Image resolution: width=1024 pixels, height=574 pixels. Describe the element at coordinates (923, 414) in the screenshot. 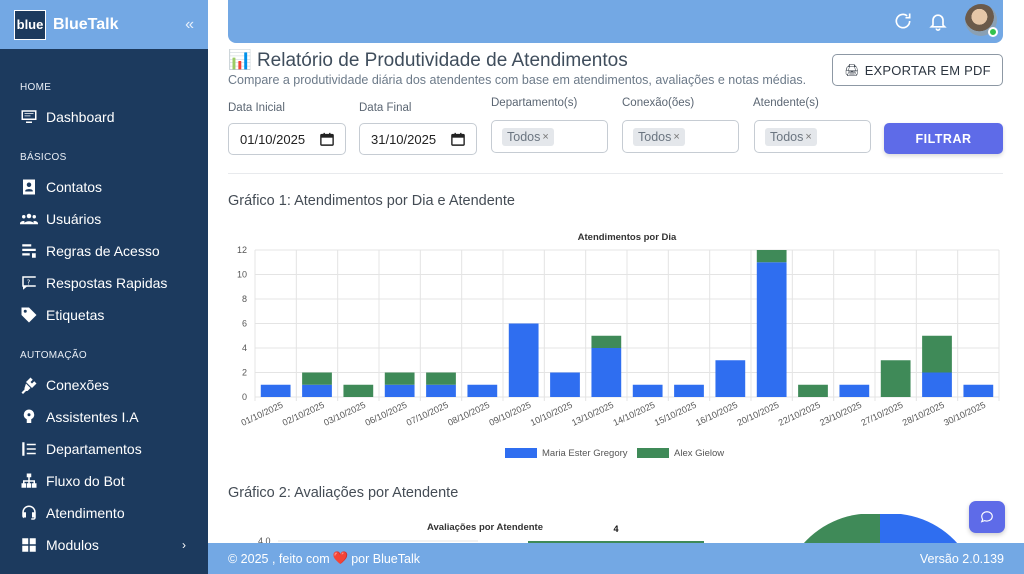

I see `chart1-xtick-label: 28/10/2025` at that location.